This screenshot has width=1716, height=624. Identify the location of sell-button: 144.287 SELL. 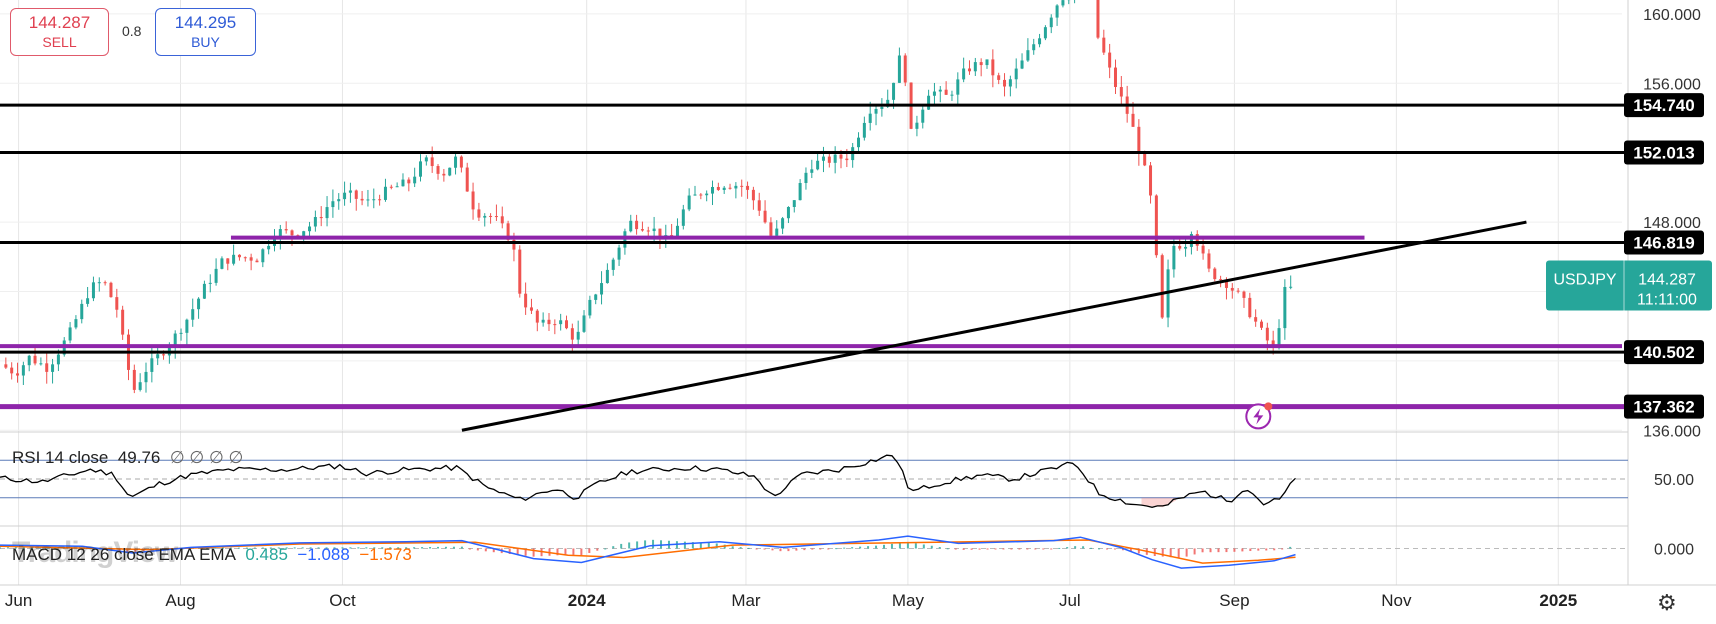
(59, 32).